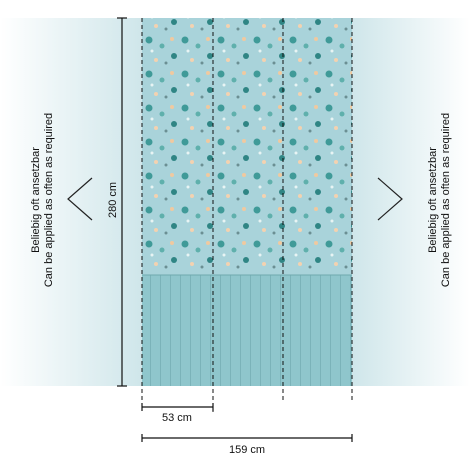 The image size is (470, 474). Describe the element at coordinates (247, 450) in the screenshot. I see `total-width-label: 159 cm` at that location.